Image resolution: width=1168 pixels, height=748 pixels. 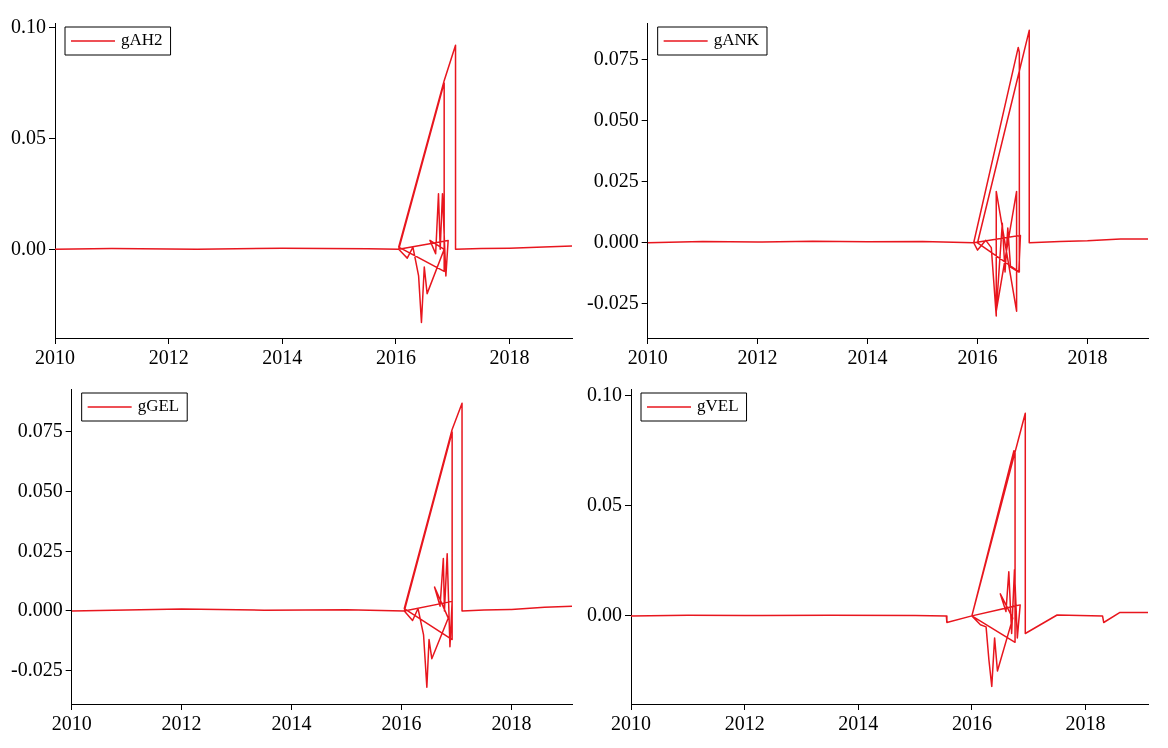 I want to click on legend-label: gAH2, so click(x=142, y=40).